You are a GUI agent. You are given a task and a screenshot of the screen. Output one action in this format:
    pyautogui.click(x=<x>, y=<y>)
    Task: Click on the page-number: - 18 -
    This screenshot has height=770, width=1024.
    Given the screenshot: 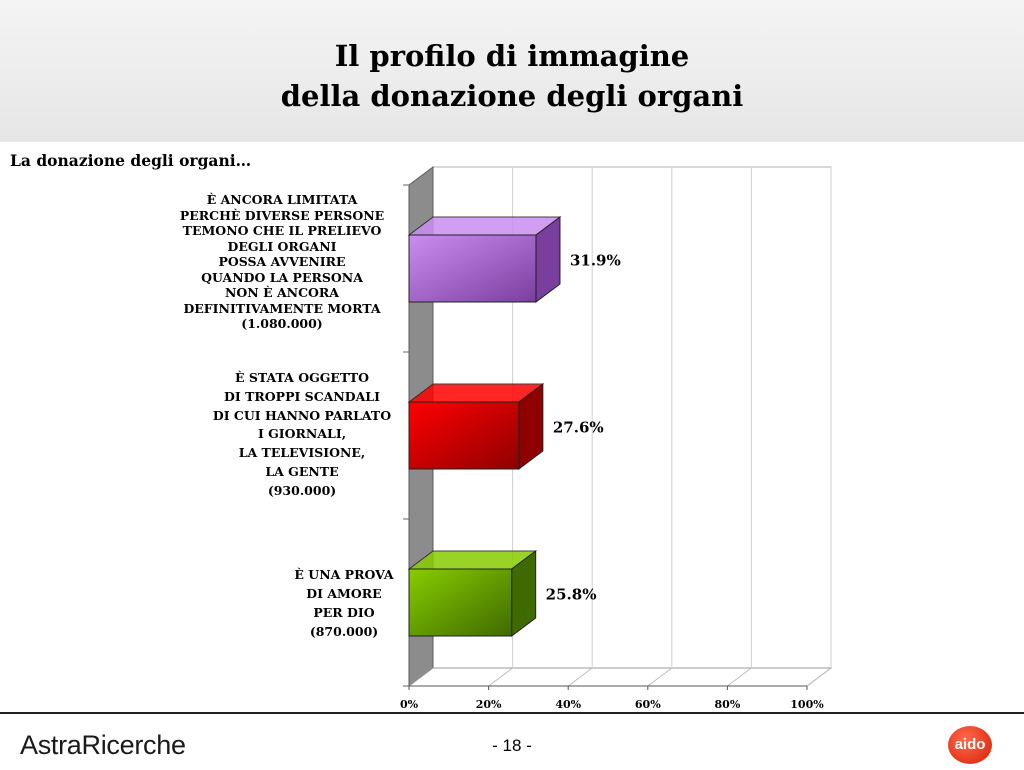 What is the action you would take?
    pyautogui.click(x=512, y=745)
    